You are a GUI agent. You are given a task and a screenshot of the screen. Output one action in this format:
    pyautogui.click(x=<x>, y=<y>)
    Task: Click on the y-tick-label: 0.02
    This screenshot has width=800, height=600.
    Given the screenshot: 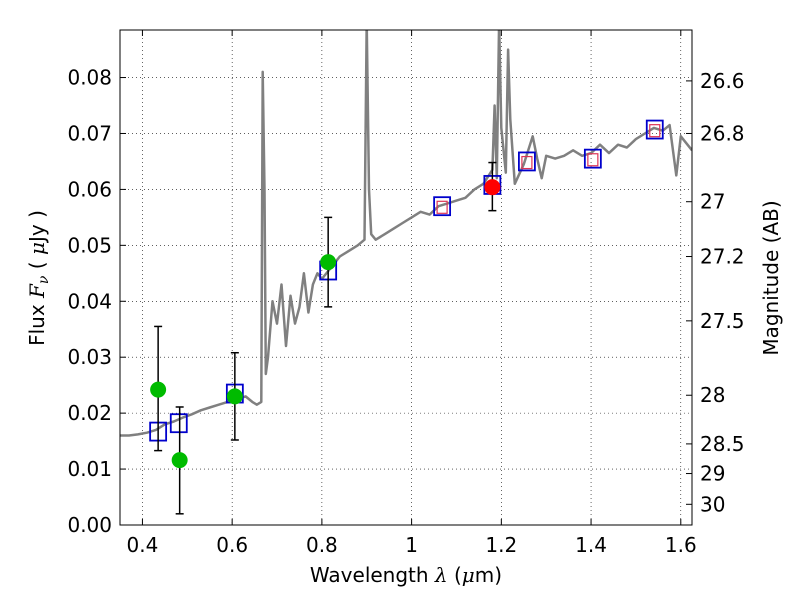 What is the action you would take?
    pyautogui.click(x=89, y=413)
    